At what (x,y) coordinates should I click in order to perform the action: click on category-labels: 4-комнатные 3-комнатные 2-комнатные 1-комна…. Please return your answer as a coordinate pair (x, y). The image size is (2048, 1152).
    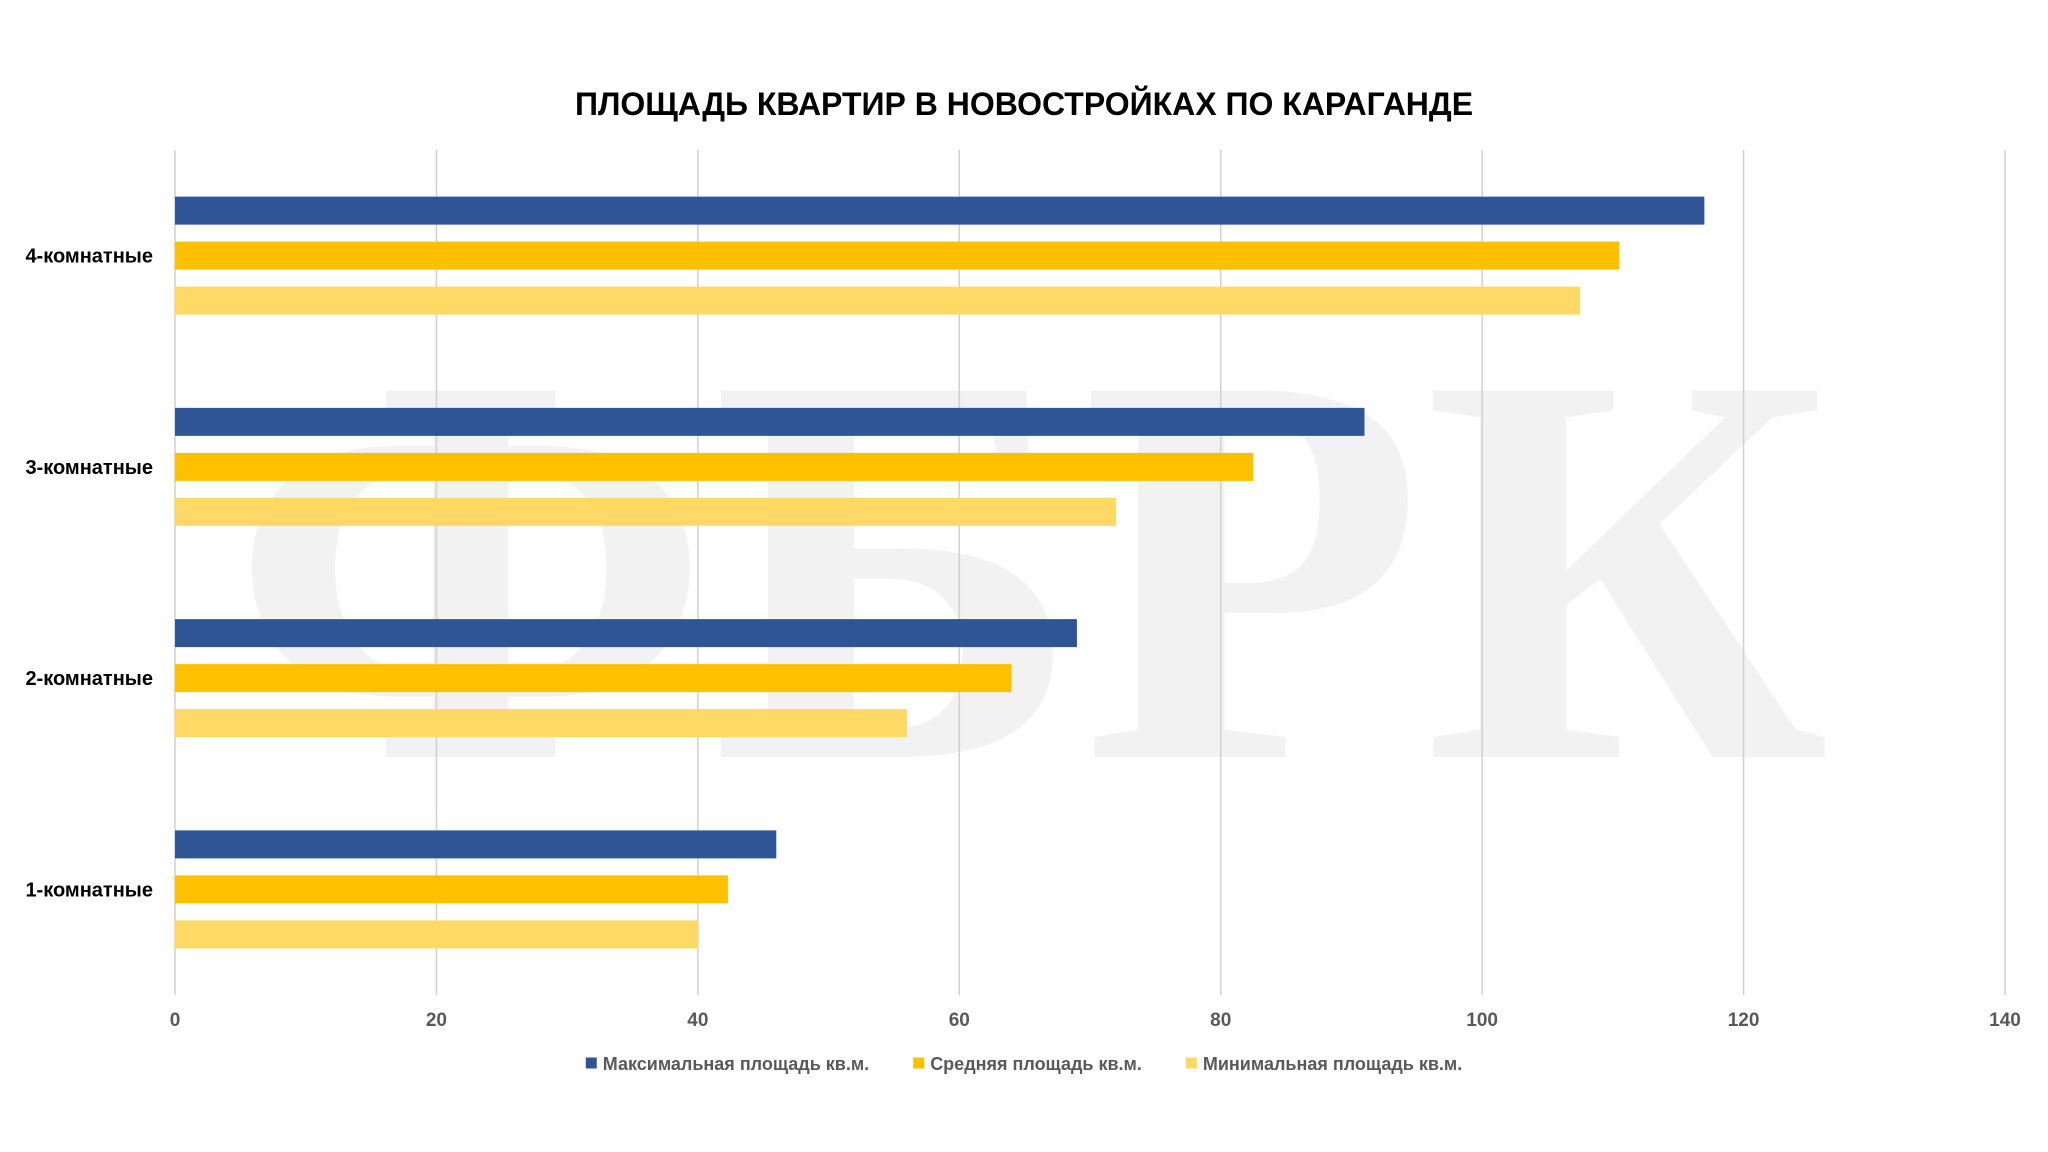
    Looking at the image, I should click on (89, 574).